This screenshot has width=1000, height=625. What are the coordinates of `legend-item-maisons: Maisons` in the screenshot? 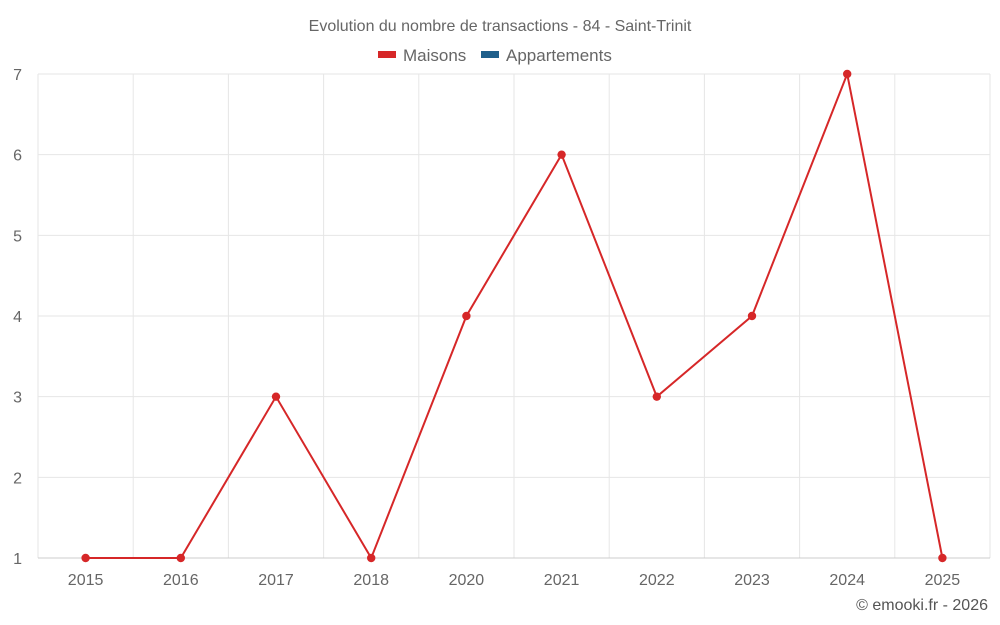 It's located at (422, 55).